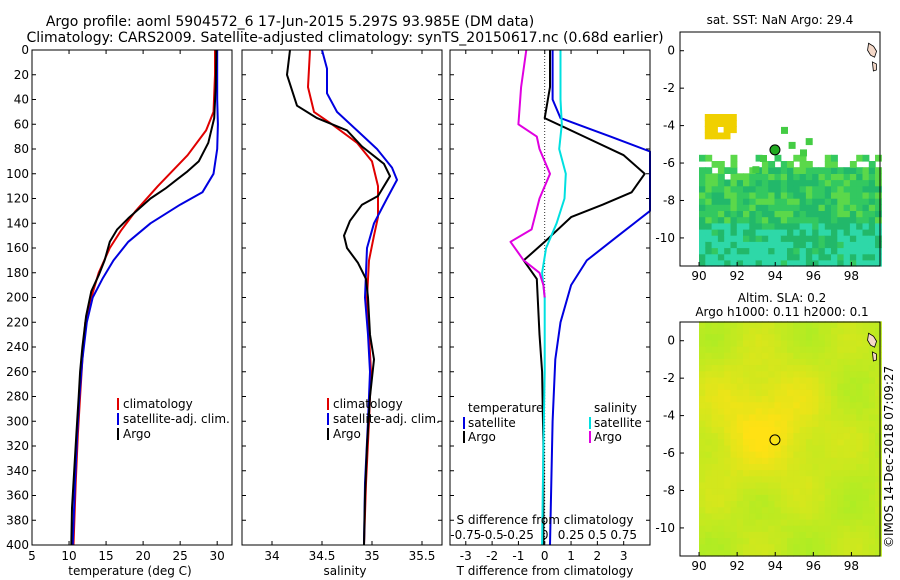 The width and height of the screenshot is (900, 580). What do you see at coordinates (781, 312) in the screenshot?
I see `sla-map-subtitle: Argo h1000: 0.11 h2000: 0.1` at bounding box center [781, 312].